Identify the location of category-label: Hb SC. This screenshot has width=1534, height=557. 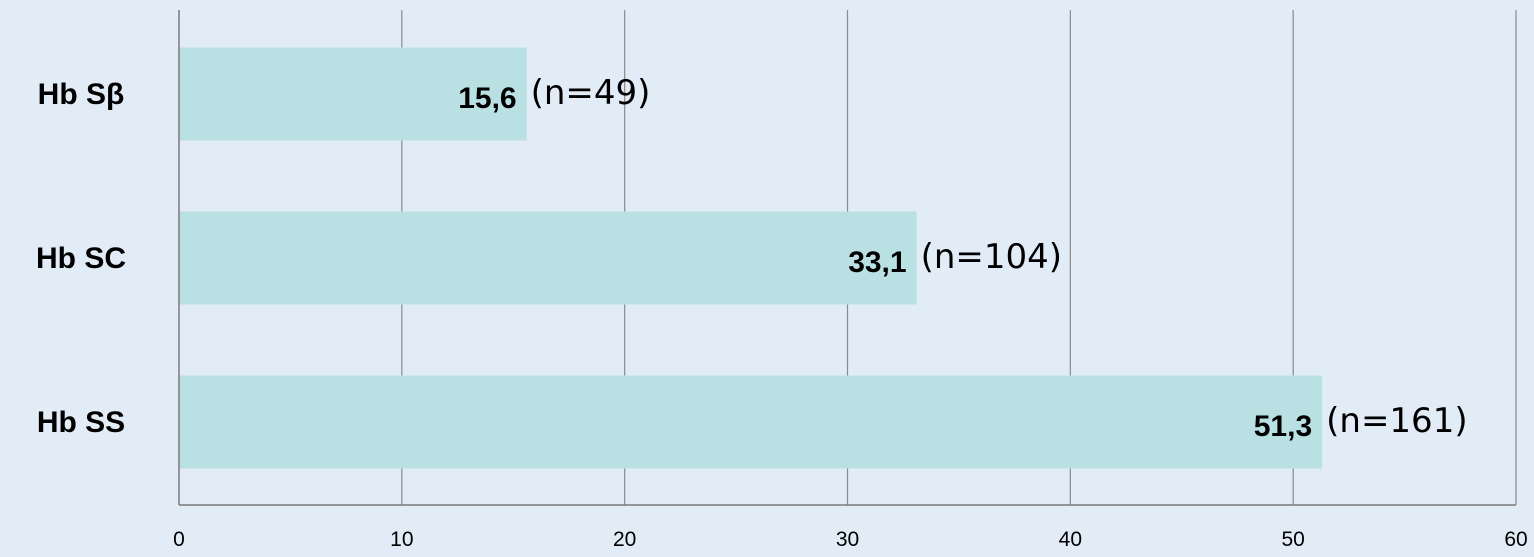
(81, 258).